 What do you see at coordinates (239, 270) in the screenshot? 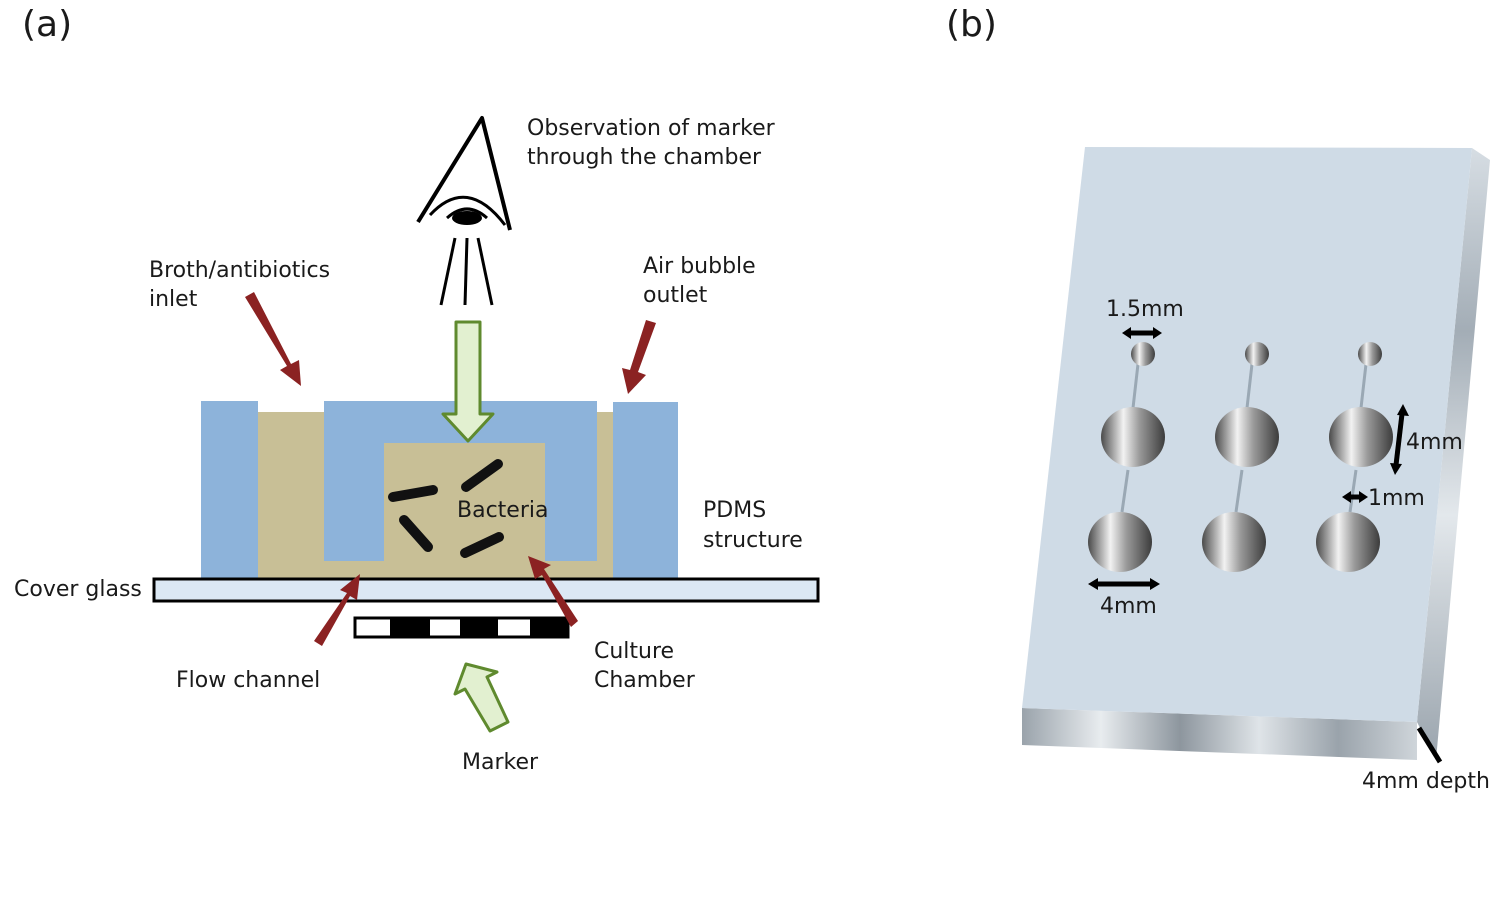
I see `inlet-label-line1: Broth/antibiotics` at bounding box center [239, 270].